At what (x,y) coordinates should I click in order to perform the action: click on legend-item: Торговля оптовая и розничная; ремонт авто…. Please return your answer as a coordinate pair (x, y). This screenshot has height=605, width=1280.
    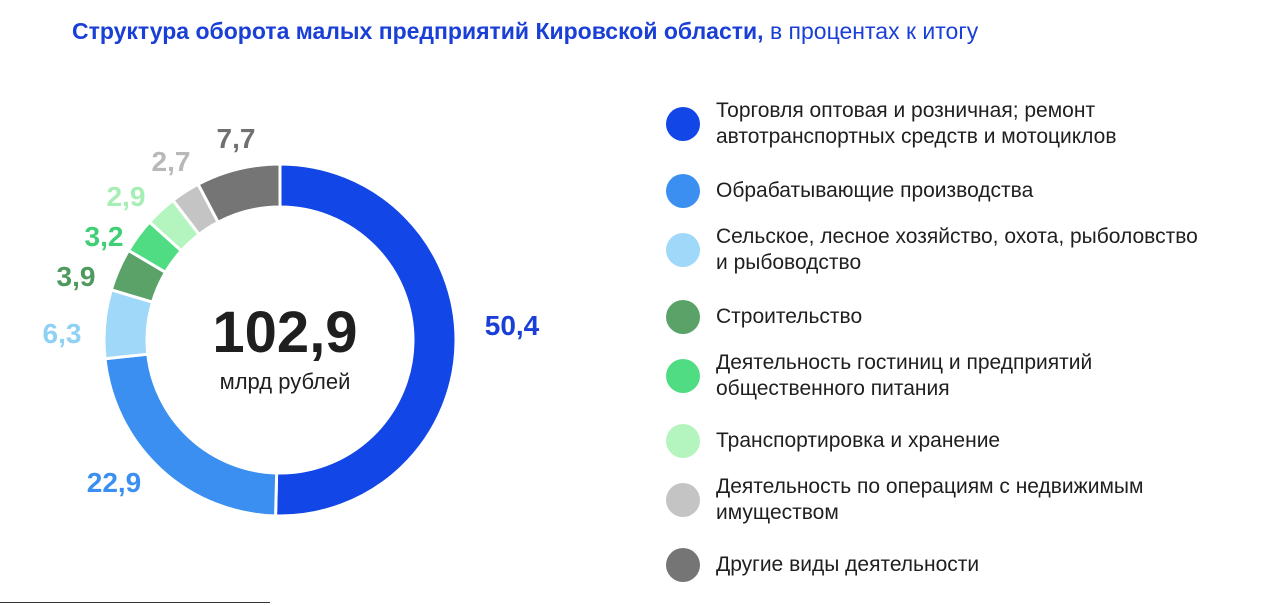
    Looking at the image, I should click on (966, 124).